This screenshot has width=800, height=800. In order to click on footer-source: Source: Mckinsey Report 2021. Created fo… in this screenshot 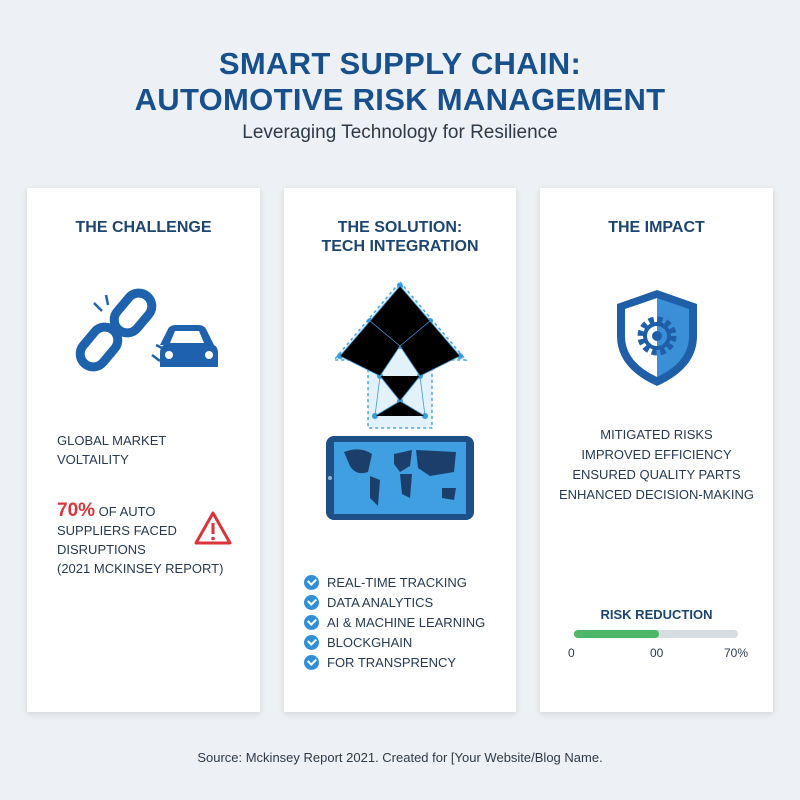, I will do `click(400, 757)`.